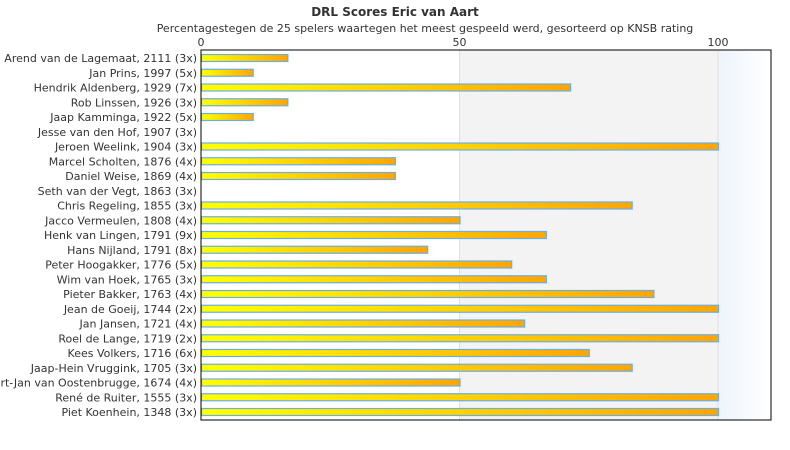 The height and width of the screenshot is (450, 790). What do you see at coordinates (100, 58) in the screenshot?
I see `category-label: Arend van de Lagemaat, 2111 (3x)` at bounding box center [100, 58].